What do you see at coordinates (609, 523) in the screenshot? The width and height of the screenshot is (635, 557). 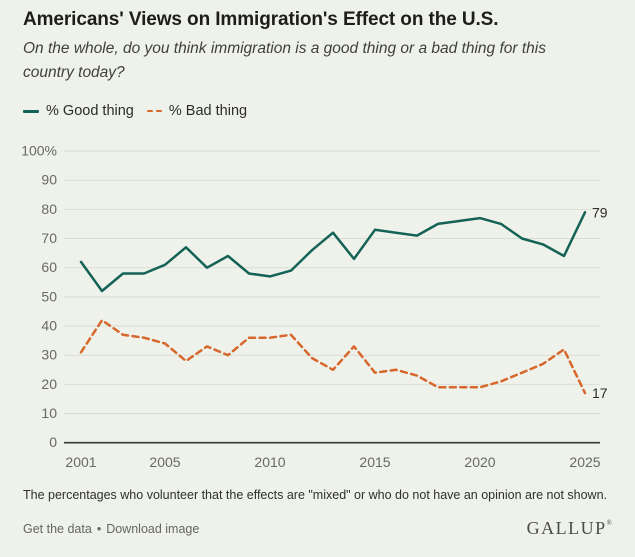 I see `trademark-symbol: ®` at bounding box center [609, 523].